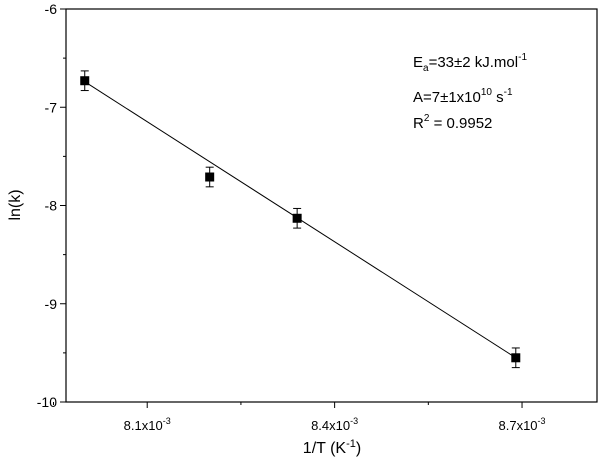  I want to click on x-axis-label-main: 1/T (K, so click(325, 448).